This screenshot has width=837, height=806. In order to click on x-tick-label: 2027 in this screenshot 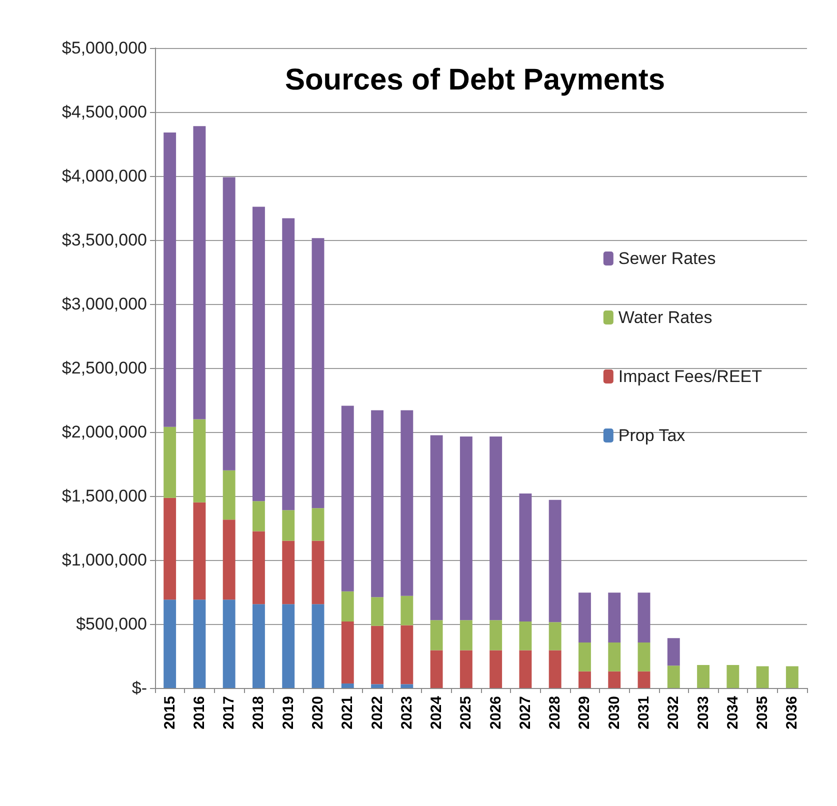, I will do `click(525, 713)`.